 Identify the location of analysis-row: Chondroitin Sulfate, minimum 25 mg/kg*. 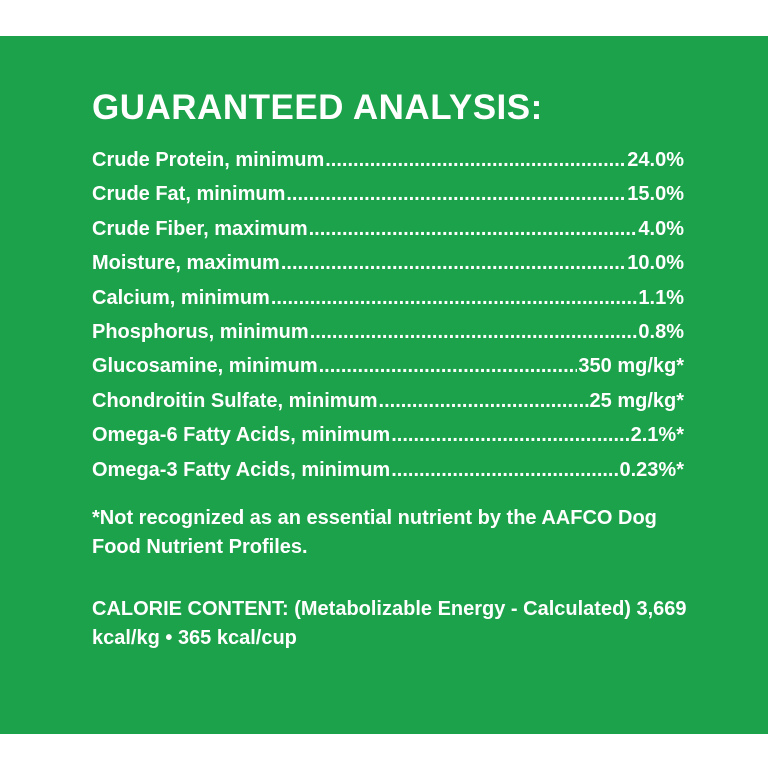
(388, 407).